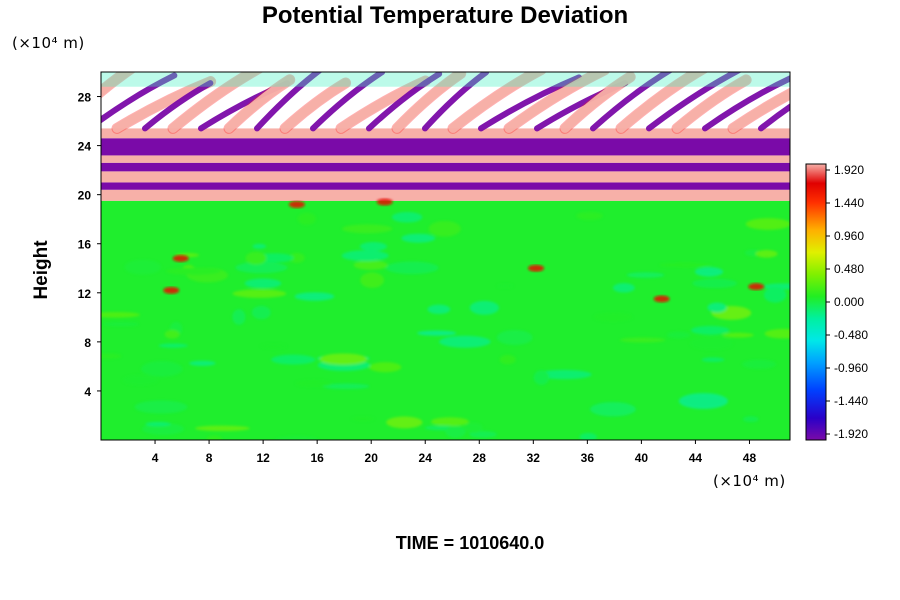 This screenshot has height=600, width=900. Describe the element at coordinates (642, 458) in the screenshot. I see `x-tick-label: 40` at that location.